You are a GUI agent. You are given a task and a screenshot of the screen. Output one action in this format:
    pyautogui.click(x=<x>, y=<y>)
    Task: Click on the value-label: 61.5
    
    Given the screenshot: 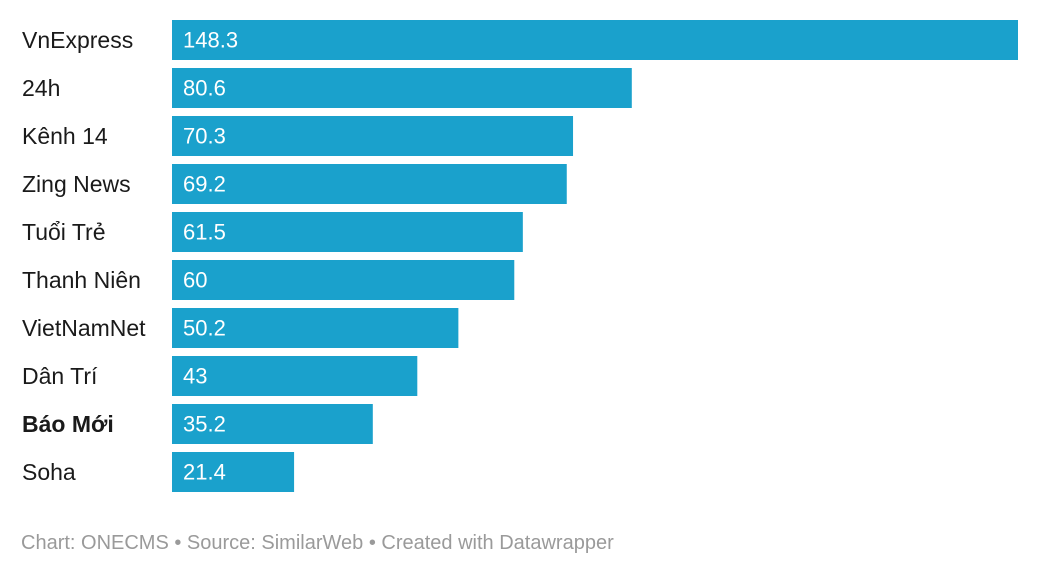 What is the action you would take?
    pyautogui.click(x=204, y=232)
    